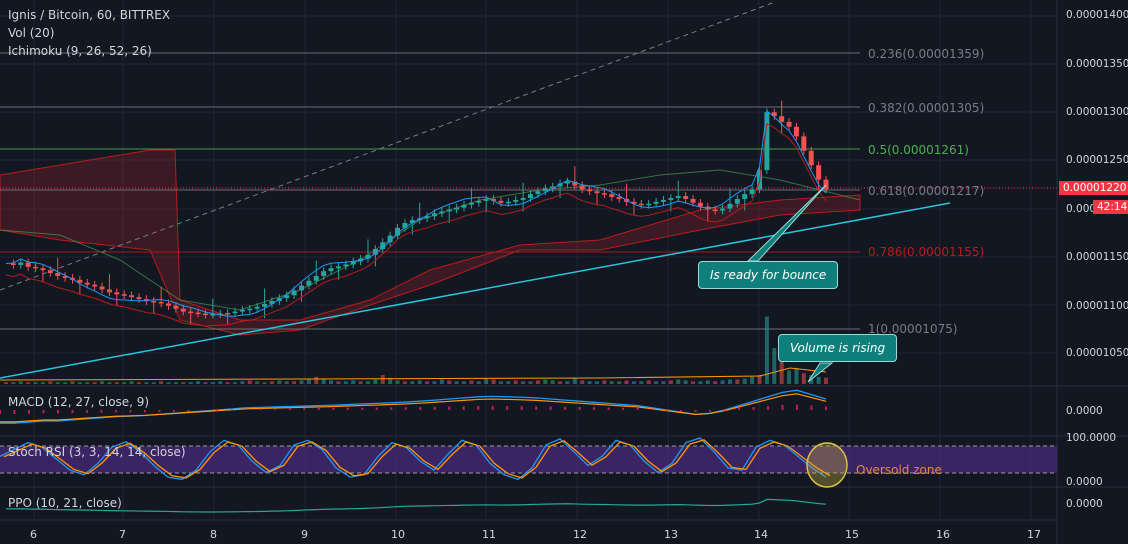 The image size is (1128, 544). Describe the element at coordinates (79, 402) in the screenshot. I see `macd-legend: MACD (12, 27, close, 9)` at that location.